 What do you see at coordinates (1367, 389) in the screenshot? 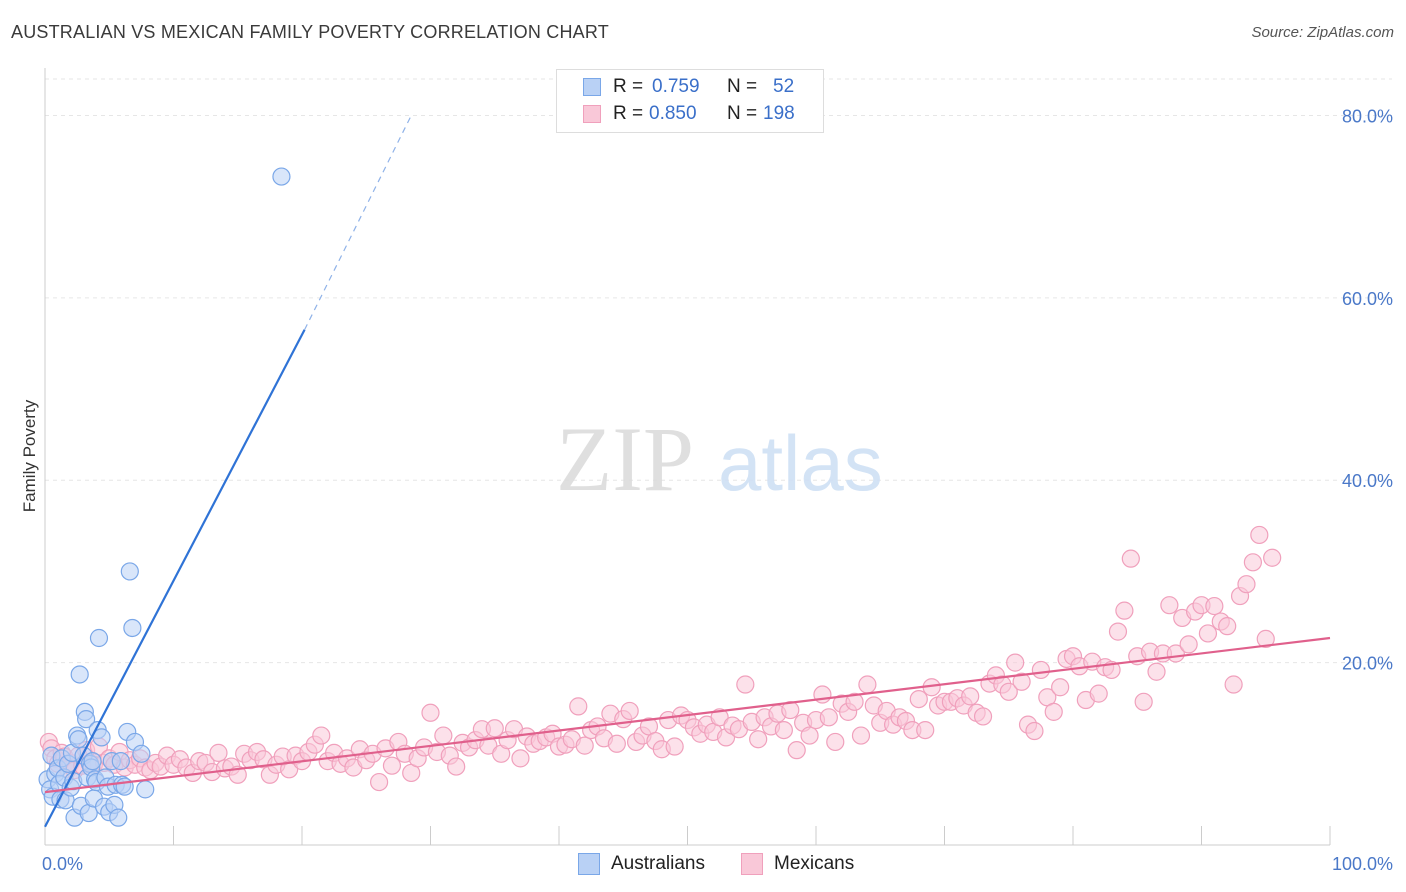
I see `y-tick-labels: 20.0% 40.0% 60.0% 80.0%` at bounding box center [1367, 389].